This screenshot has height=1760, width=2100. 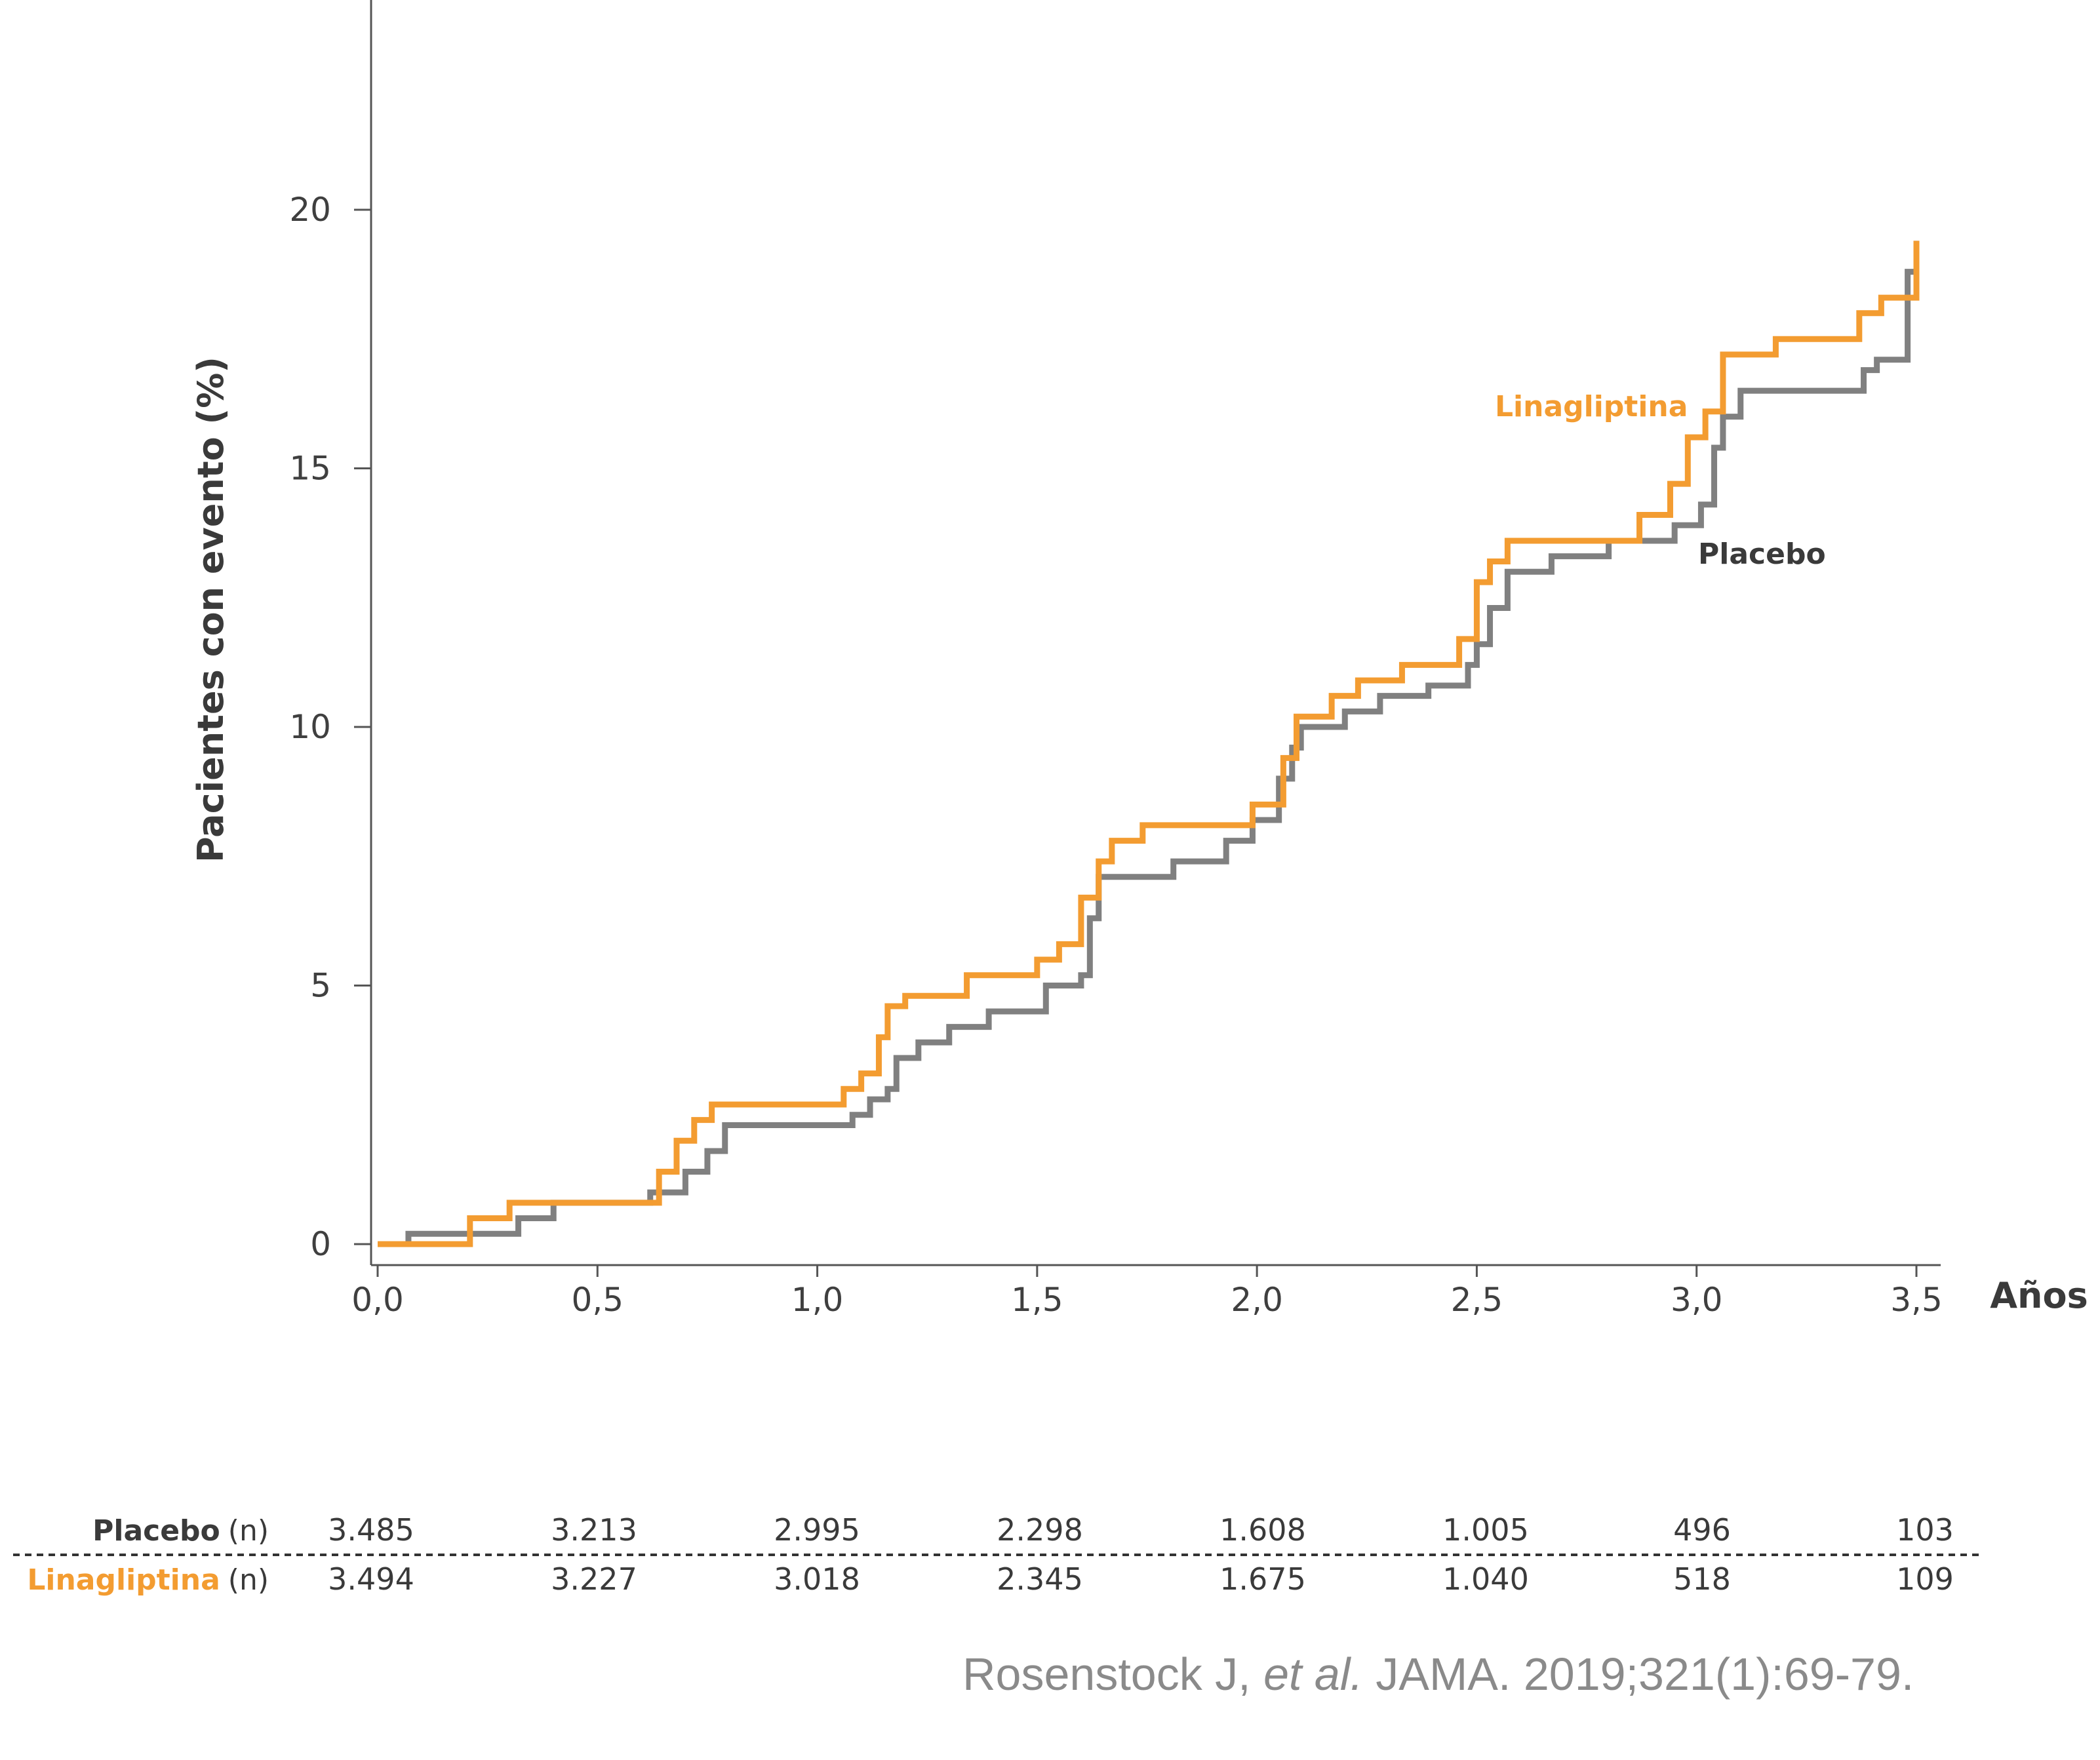 I want to click on citation-journal: JAMA. 2019;321(1):69-79., so click(x=1638, y=1674).